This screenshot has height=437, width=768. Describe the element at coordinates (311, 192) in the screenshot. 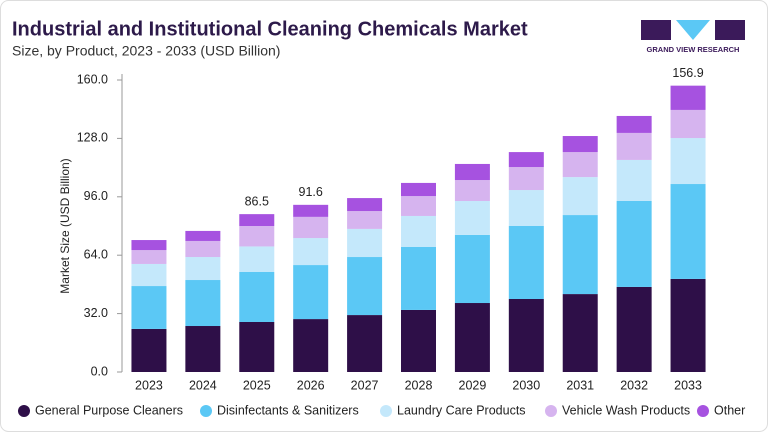

I see `total-label: 91.6` at that location.